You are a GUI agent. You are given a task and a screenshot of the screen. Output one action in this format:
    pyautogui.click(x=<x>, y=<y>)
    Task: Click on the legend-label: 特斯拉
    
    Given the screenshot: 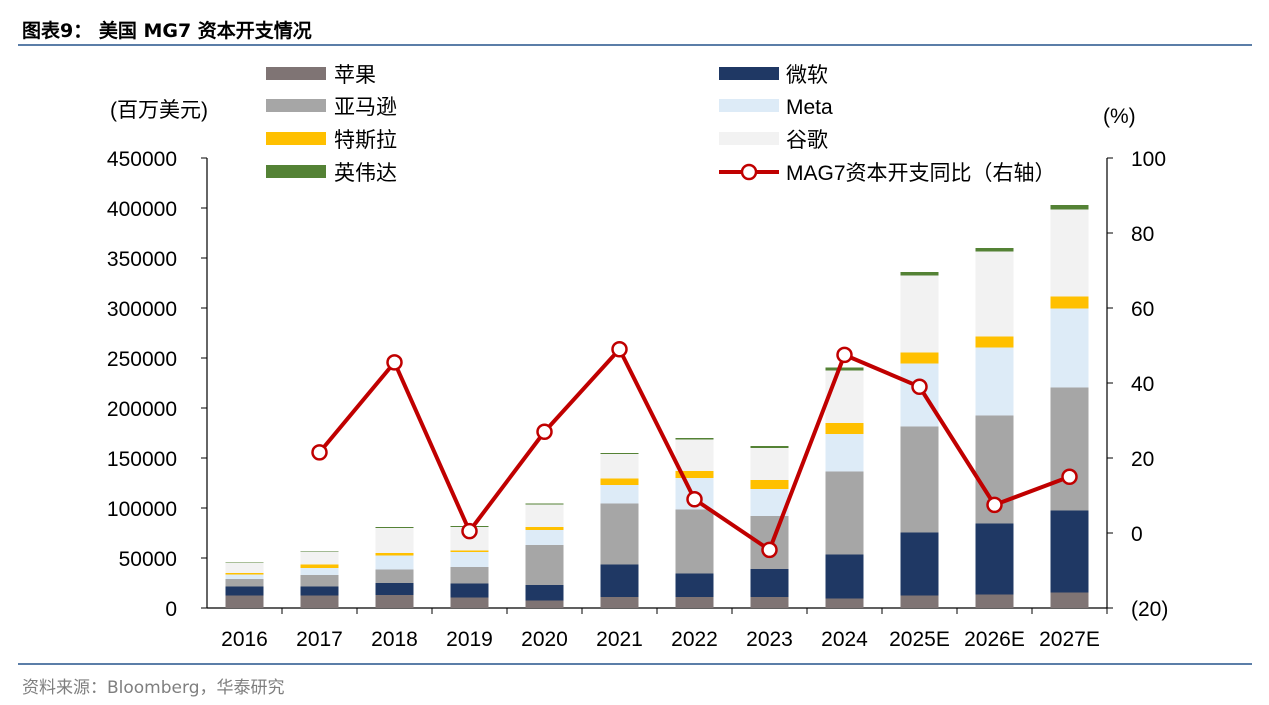 What is the action you would take?
    pyautogui.click(x=365, y=140)
    